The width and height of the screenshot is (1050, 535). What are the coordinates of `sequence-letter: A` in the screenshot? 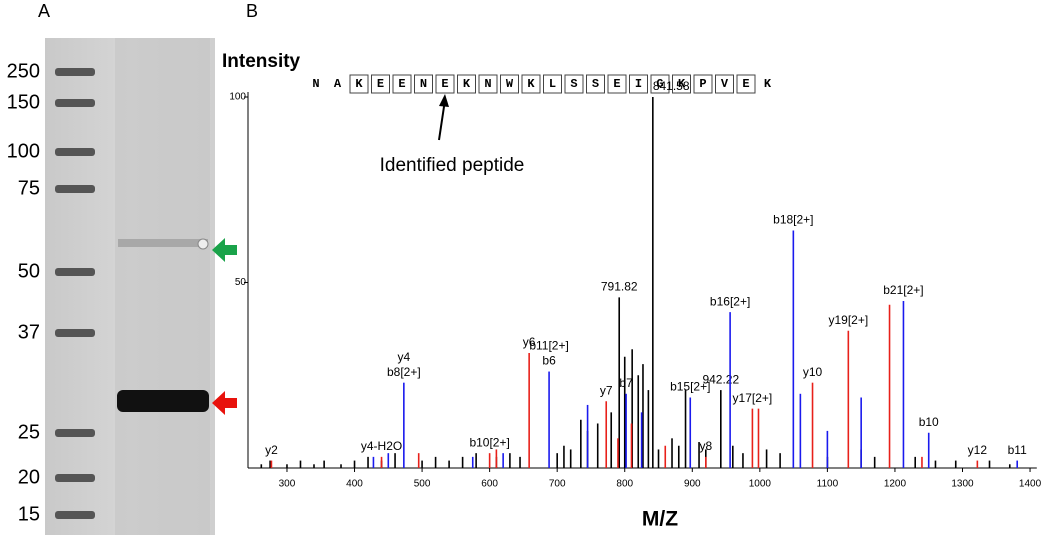 It's located at (338, 84).